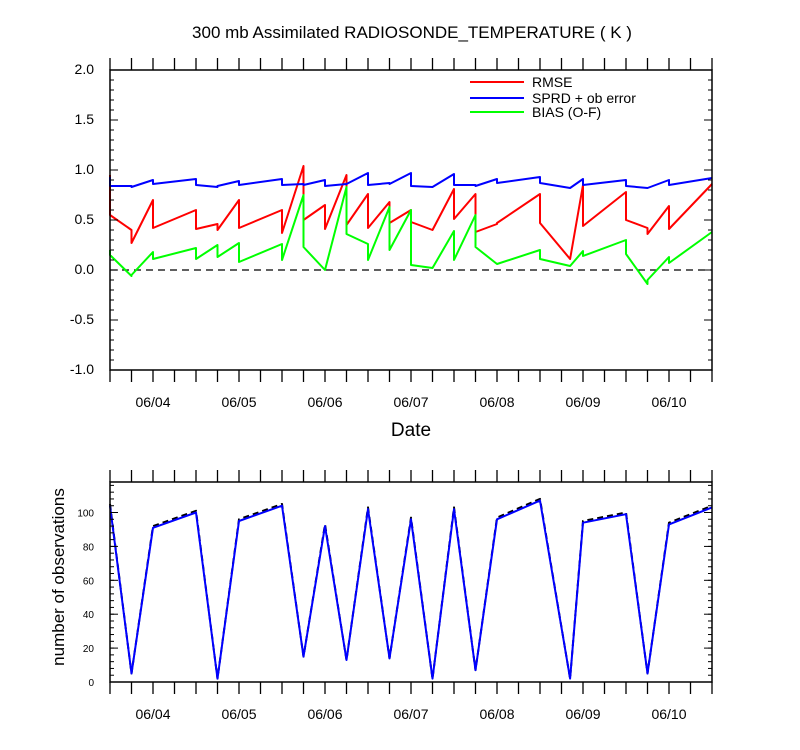  What do you see at coordinates (411, 180) in the screenshot?
I see `series-line-sprd-ob-error` at bounding box center [411, 180].